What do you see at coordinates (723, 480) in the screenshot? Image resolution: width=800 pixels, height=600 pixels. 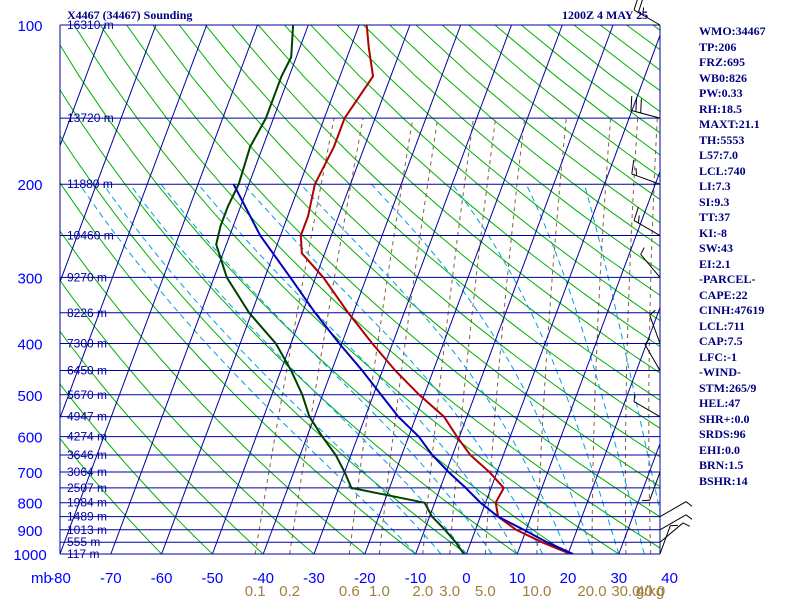 I see `index-item: BSHR:14` at bounding box center [723, 480].